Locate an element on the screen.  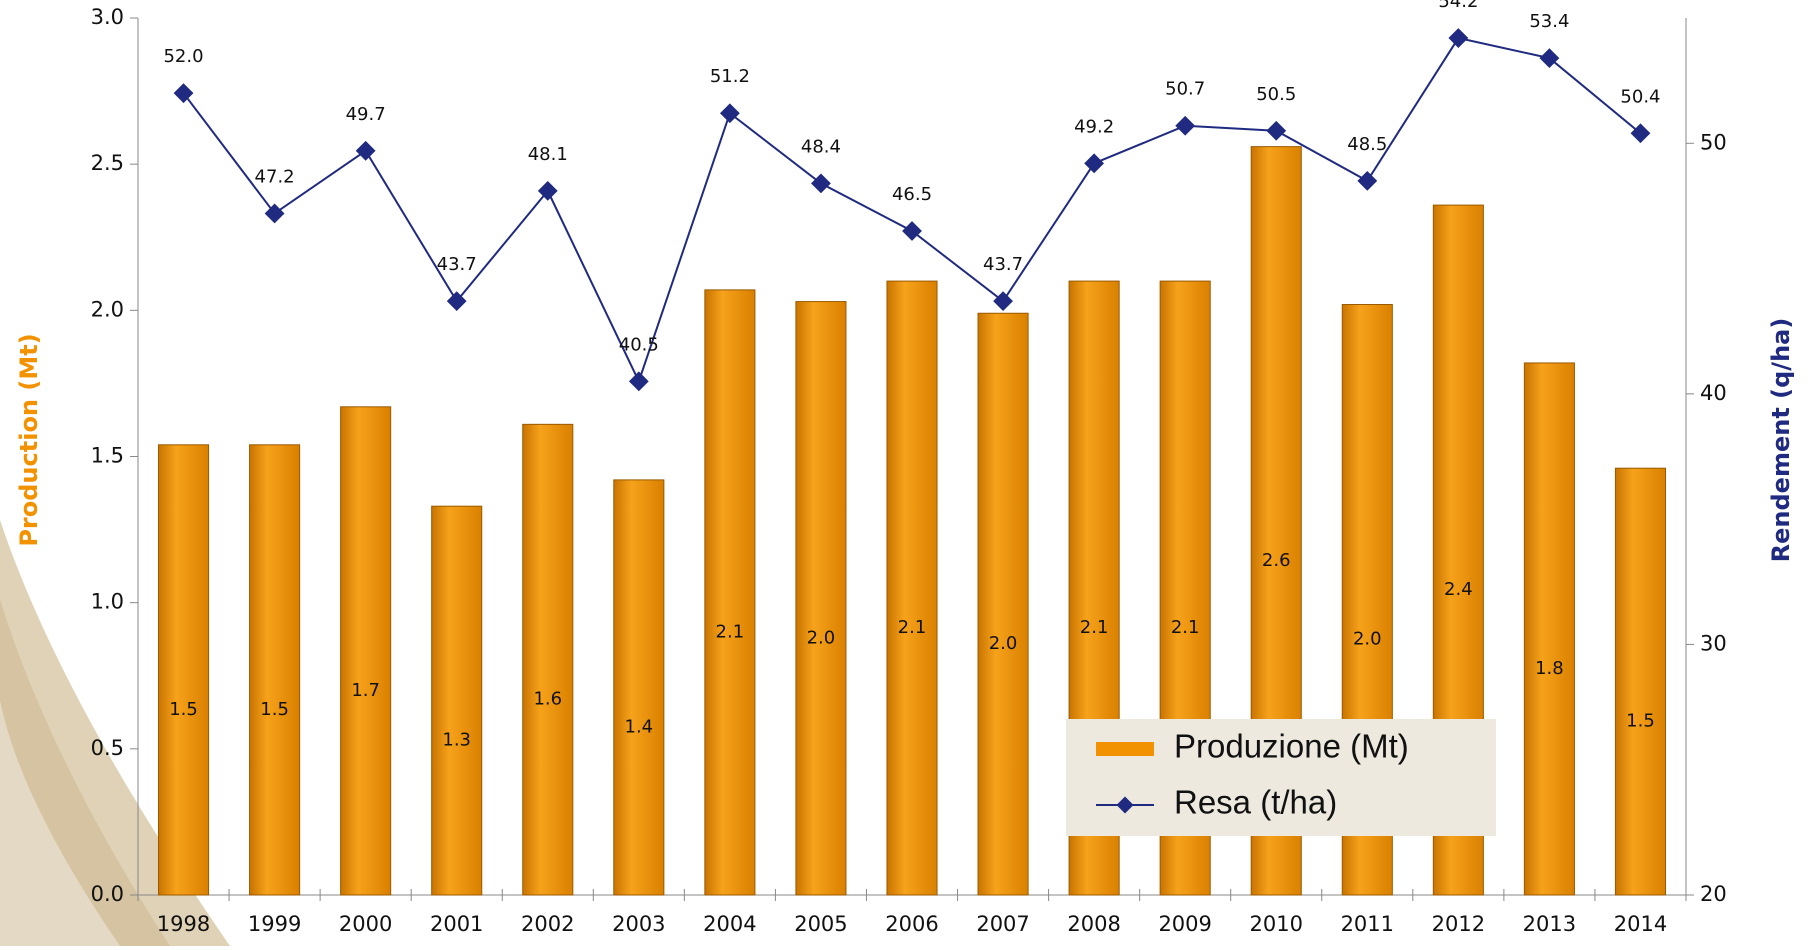
y2-tick-label: 40 is located at coordinates (1713, 393).